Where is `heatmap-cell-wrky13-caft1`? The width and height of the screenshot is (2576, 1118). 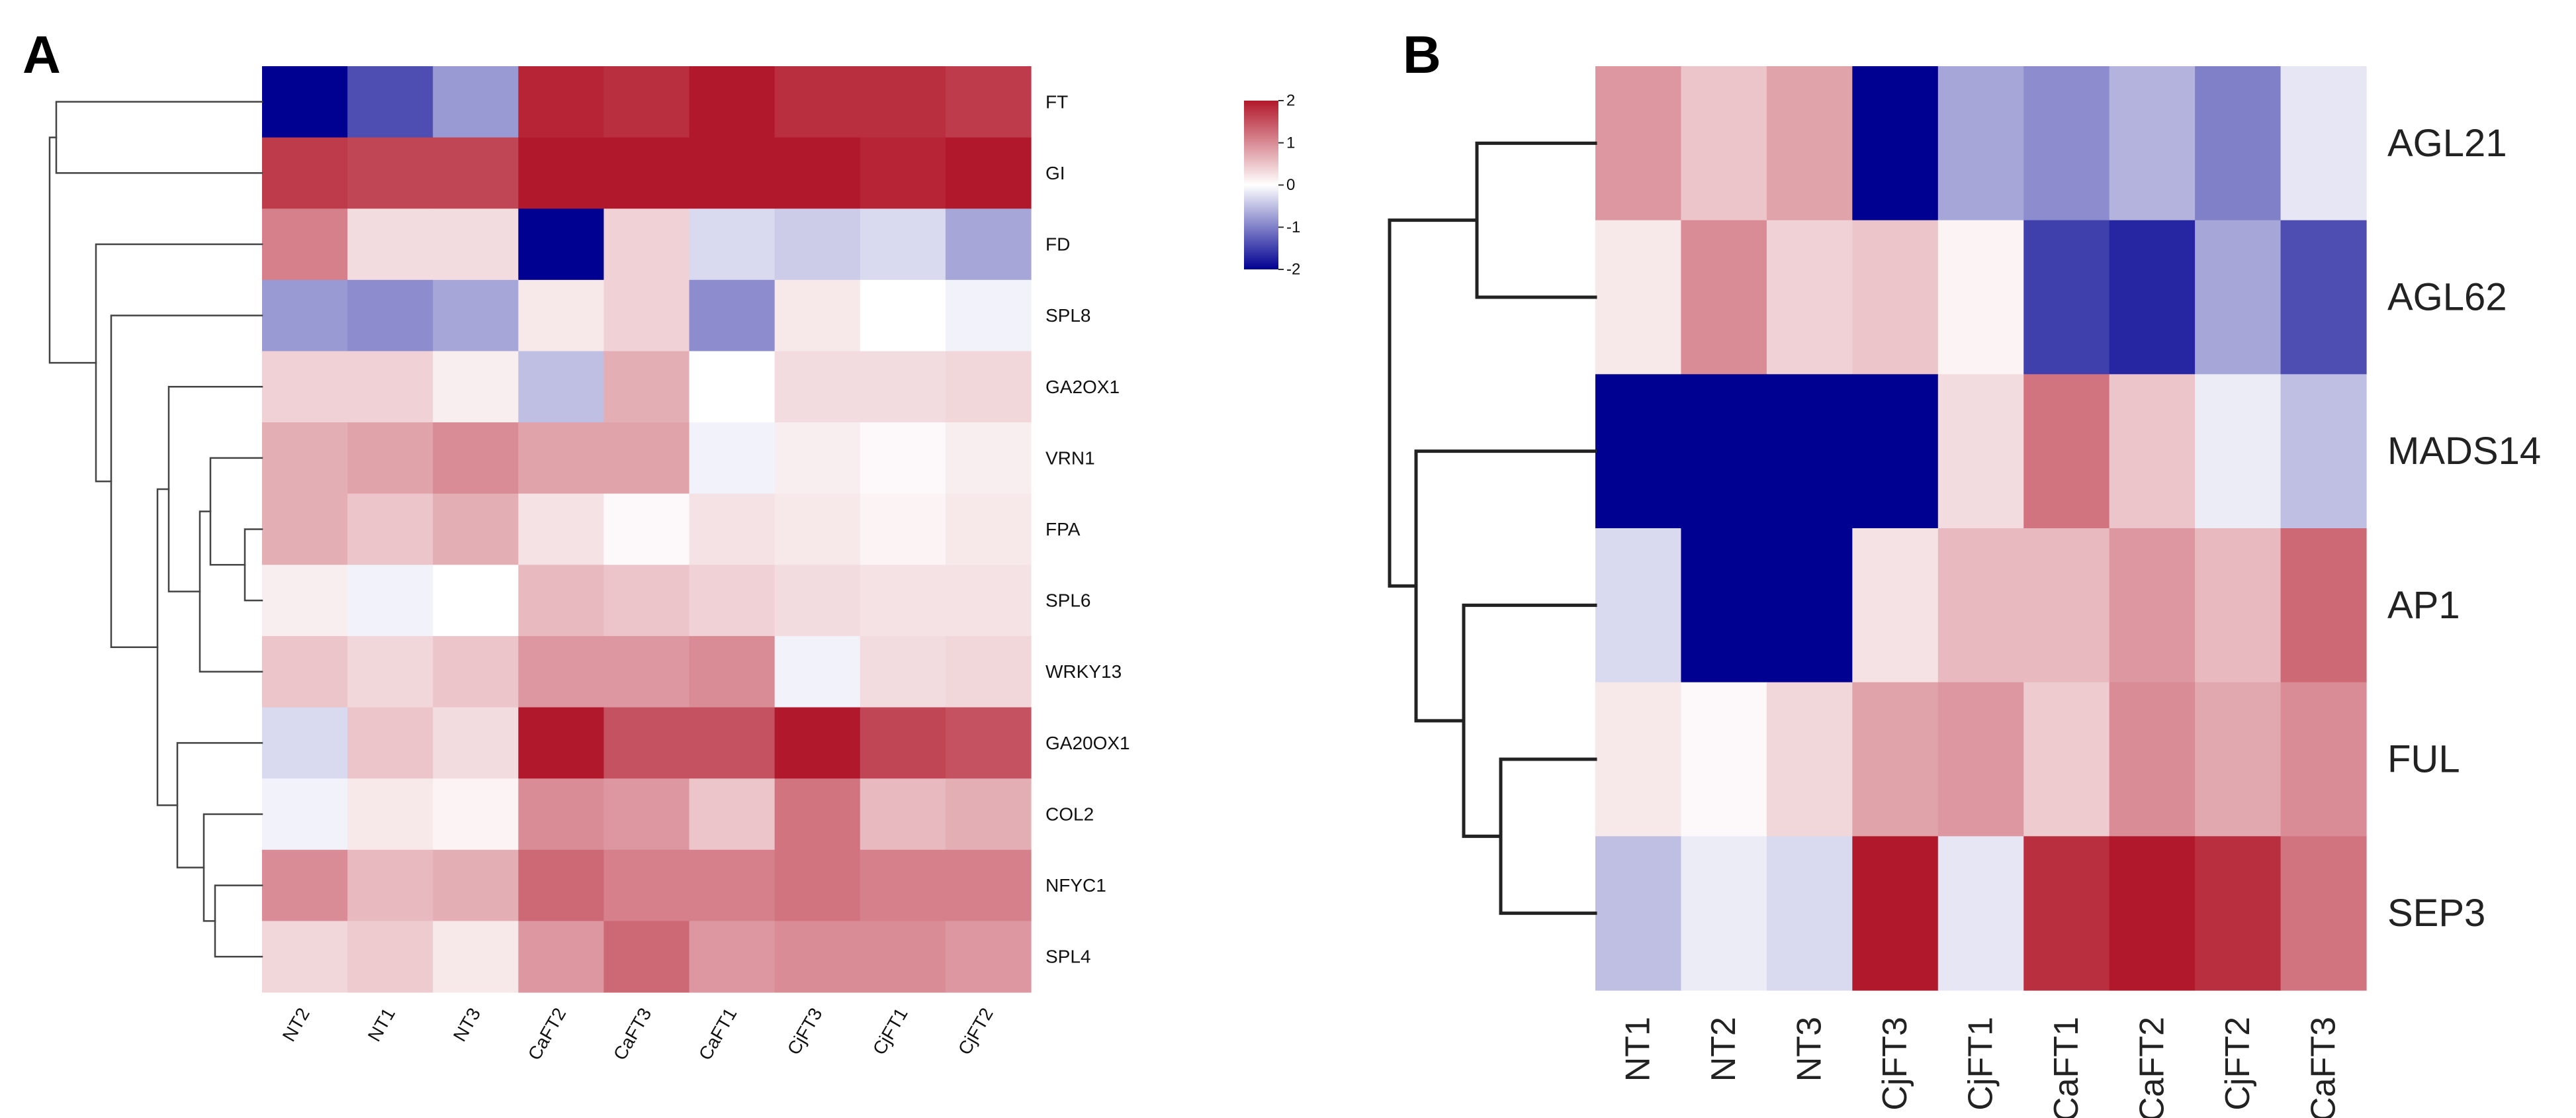 heatmap-cell-wrky13-caft1 is located at coordinates (732, 672).